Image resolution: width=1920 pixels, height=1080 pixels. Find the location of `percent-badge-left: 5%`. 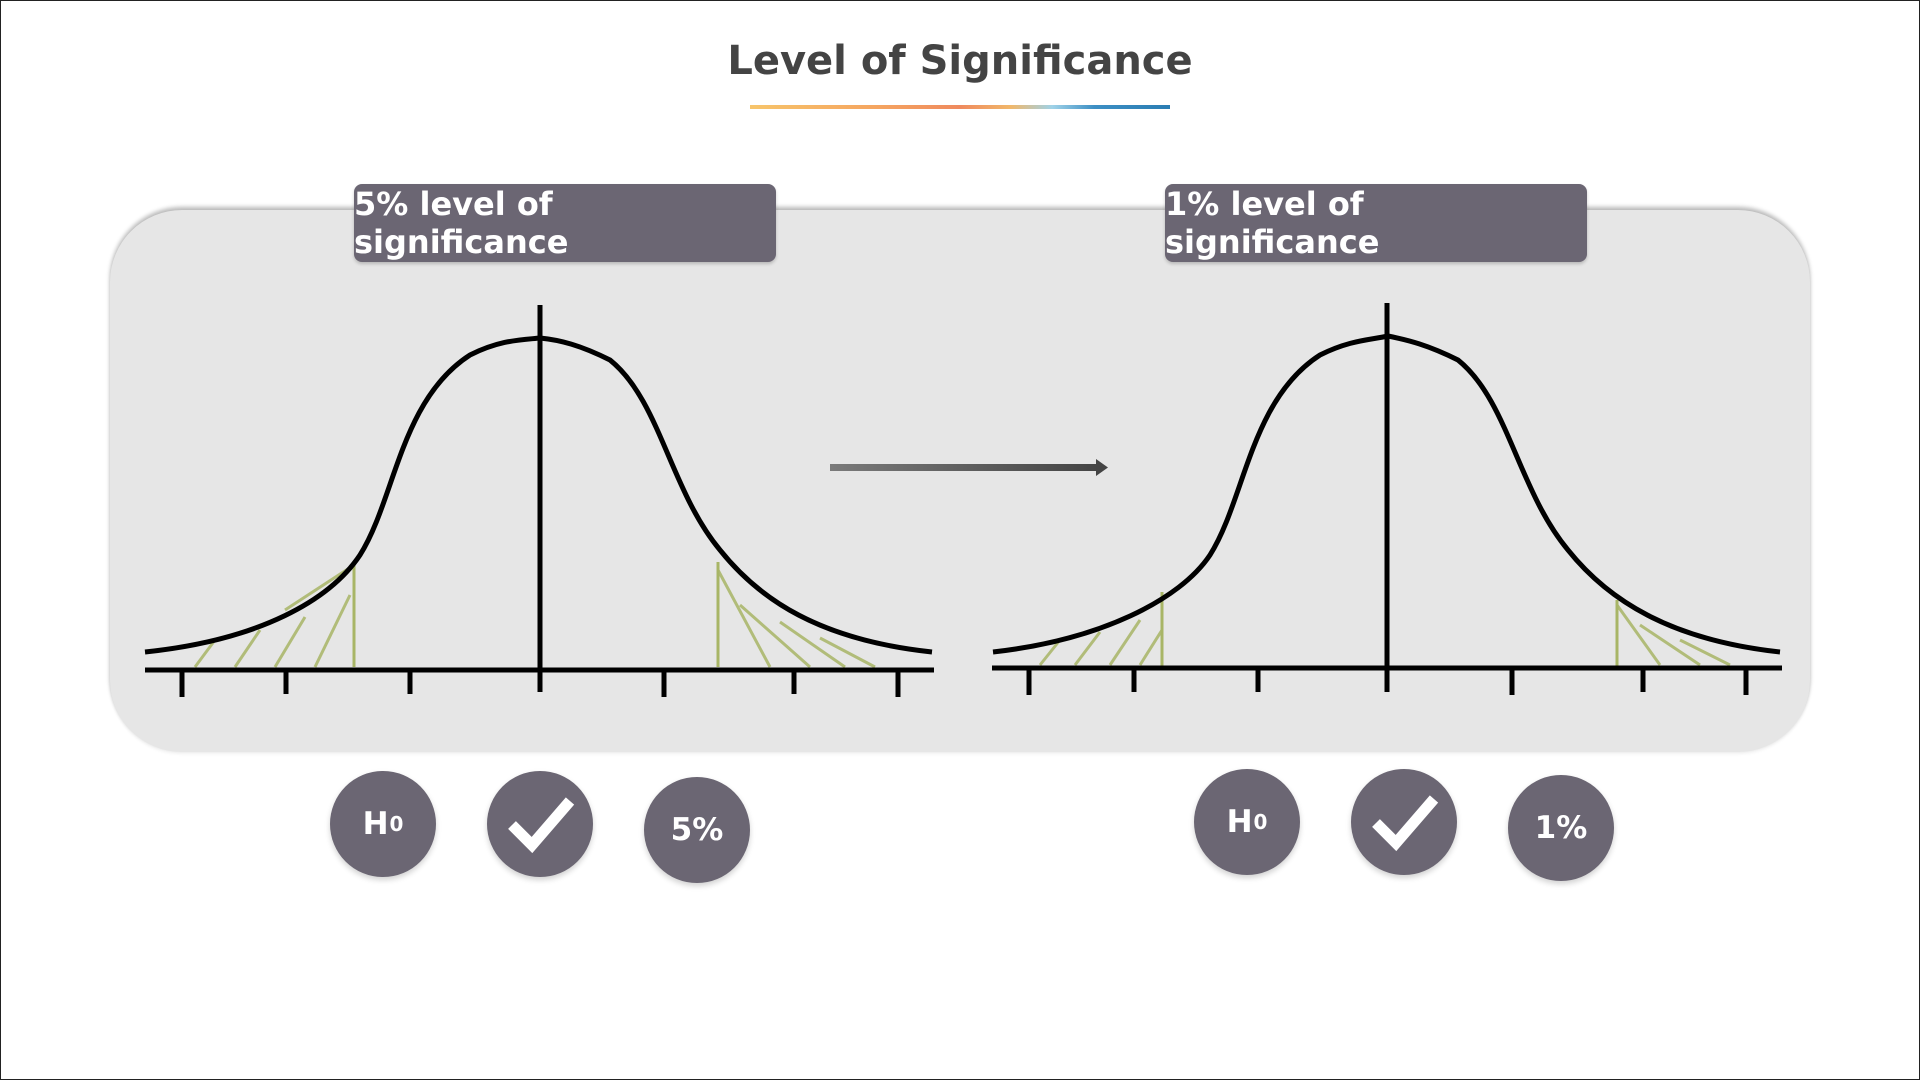

percent-badge-left: 5% is located at coordinates (697, 830).